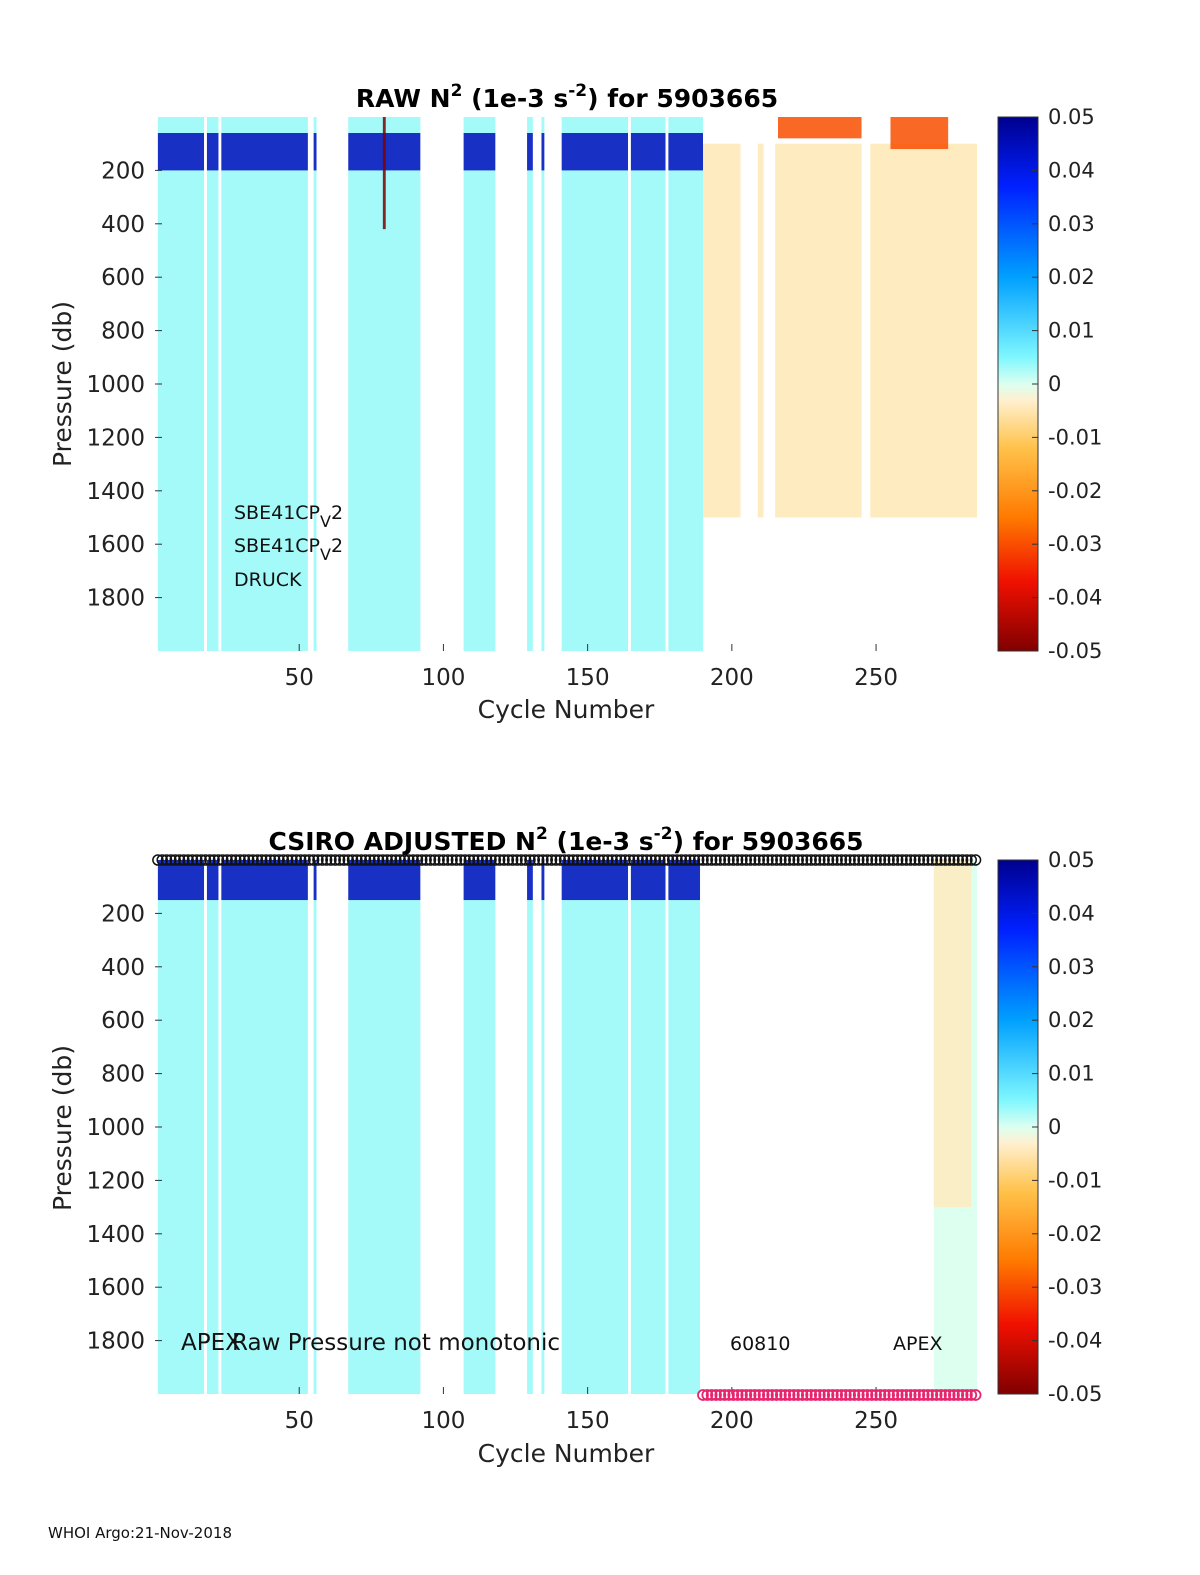 The image size is (1200, 1575). Describe the element at coordinates (1075, 437) in the screenshot. I see `colorbar-tick-label-6: -0.01` at that location.